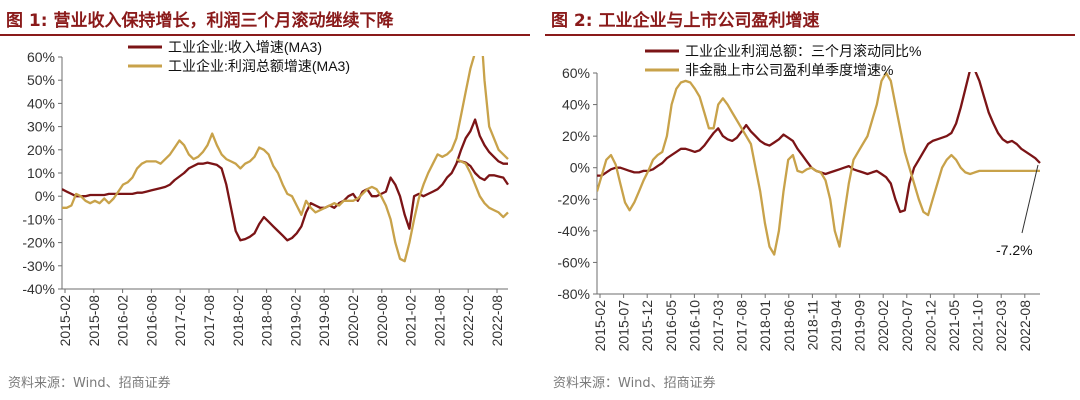 The height and width of the screenshot is (400, 1080). I want to click on y-tick-label: -80%, so click(573, 294).